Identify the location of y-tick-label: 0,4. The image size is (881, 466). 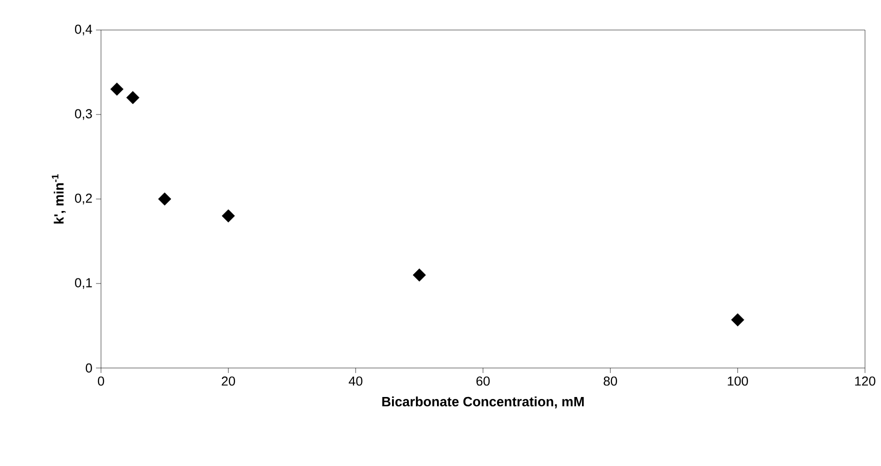
(83, 30).